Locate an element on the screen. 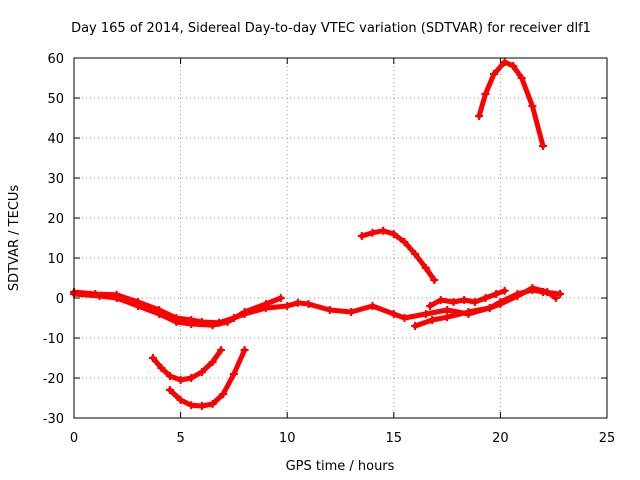 Image resolution: width=640 pixels, height=480 pixels. series-arc-baseline-b is located at coordinates (177, 310).